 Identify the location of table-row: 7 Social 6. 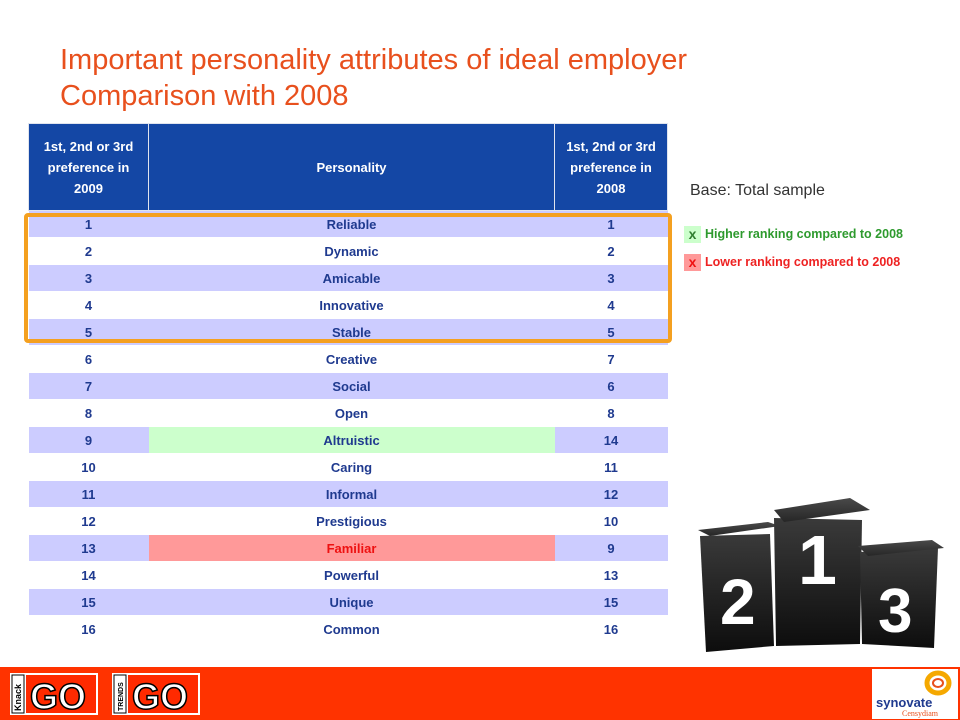
(348, 386).